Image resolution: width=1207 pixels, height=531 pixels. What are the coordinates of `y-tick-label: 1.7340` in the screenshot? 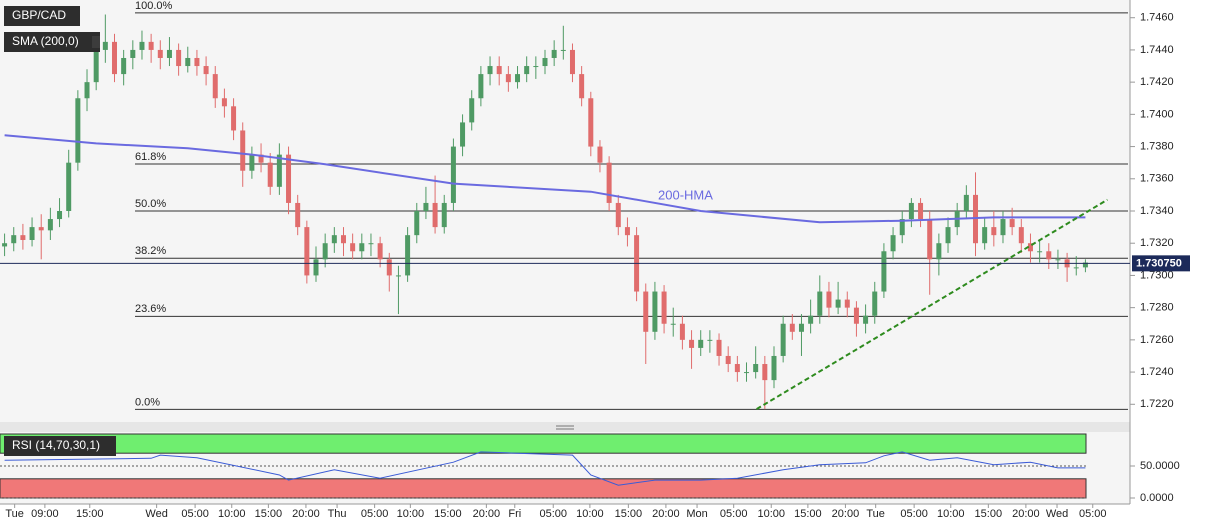 It's located at (1157, 211).